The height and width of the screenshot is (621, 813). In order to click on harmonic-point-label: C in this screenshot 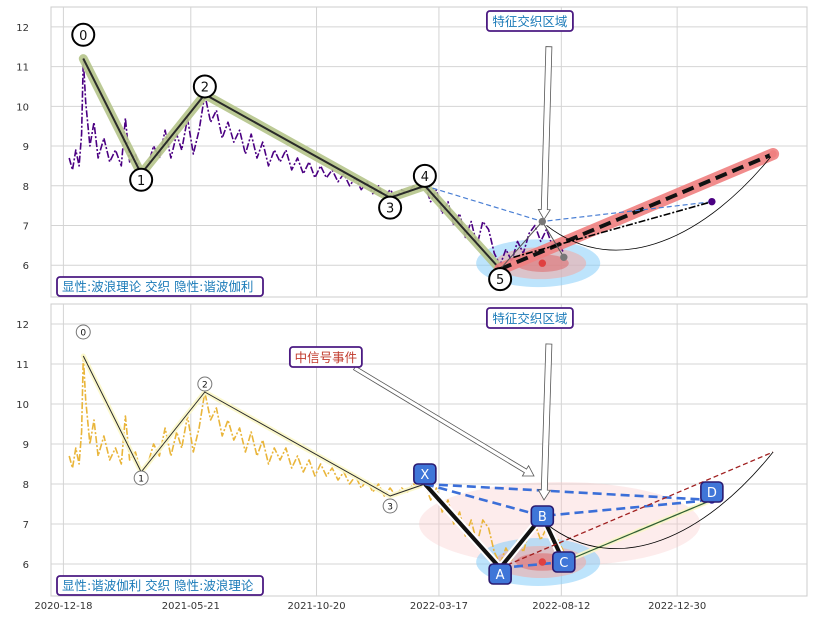, I will do `click(563, 563)`.